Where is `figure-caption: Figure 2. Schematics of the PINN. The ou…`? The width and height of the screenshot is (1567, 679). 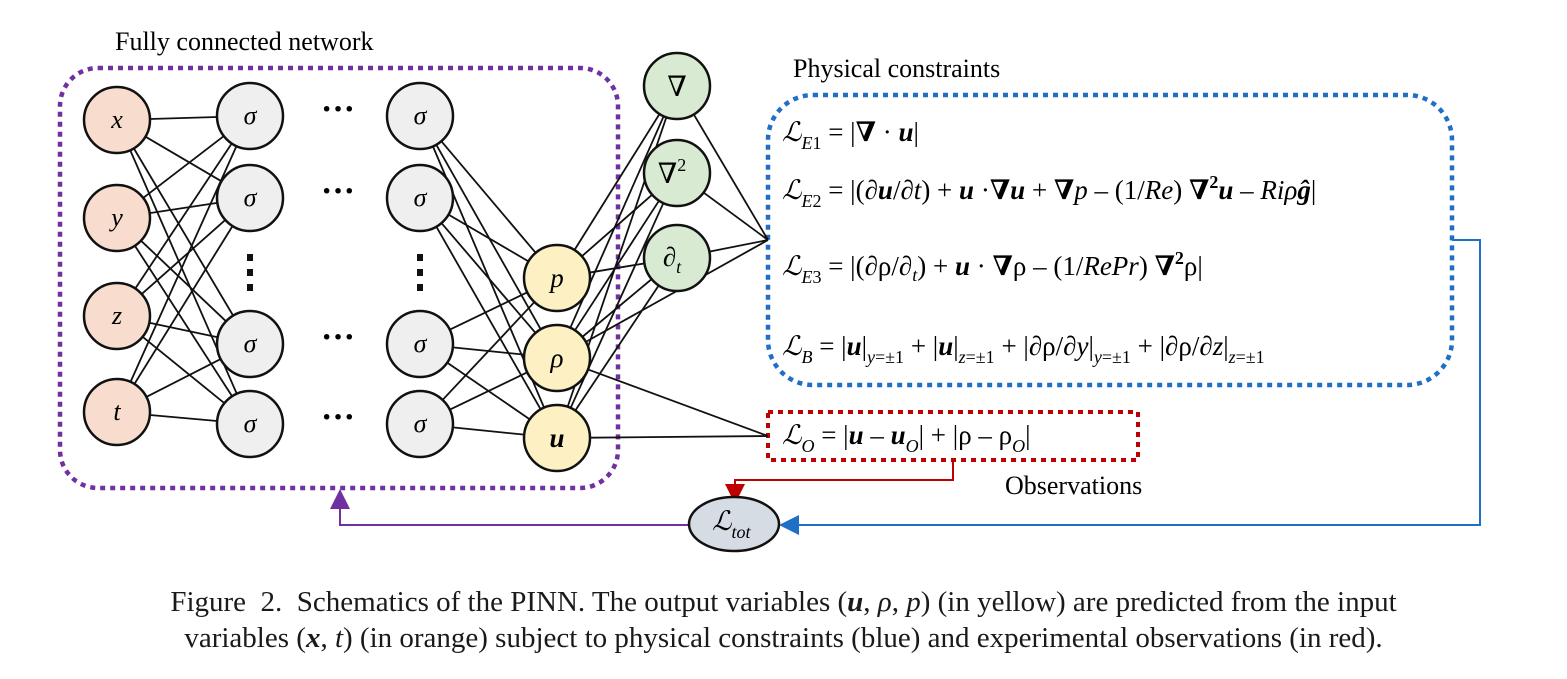
figure-caption: Figure 2. Schematics of the PINN. The ou… is located at coordinates (783, 620).